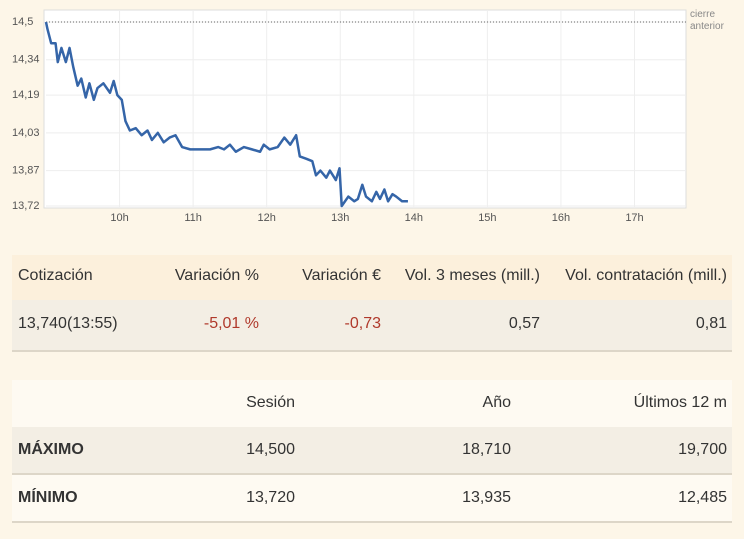  What do you see at coordinates (22, 22) in the screenshot?
I see `y-tick-label: 14,5` at bounding box center [22, 22].